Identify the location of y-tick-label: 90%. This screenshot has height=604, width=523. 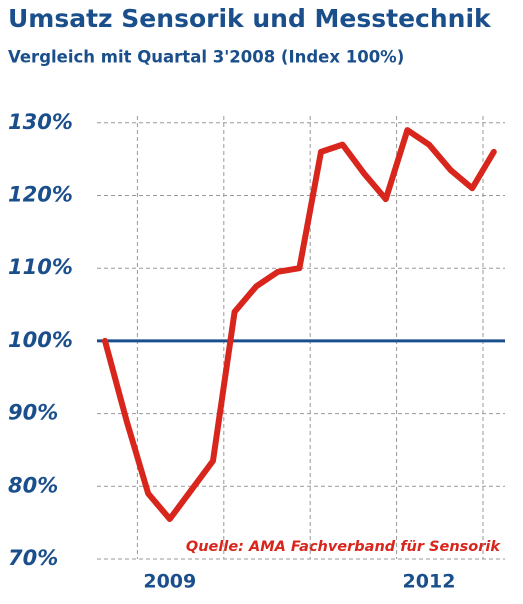
(33, 413).